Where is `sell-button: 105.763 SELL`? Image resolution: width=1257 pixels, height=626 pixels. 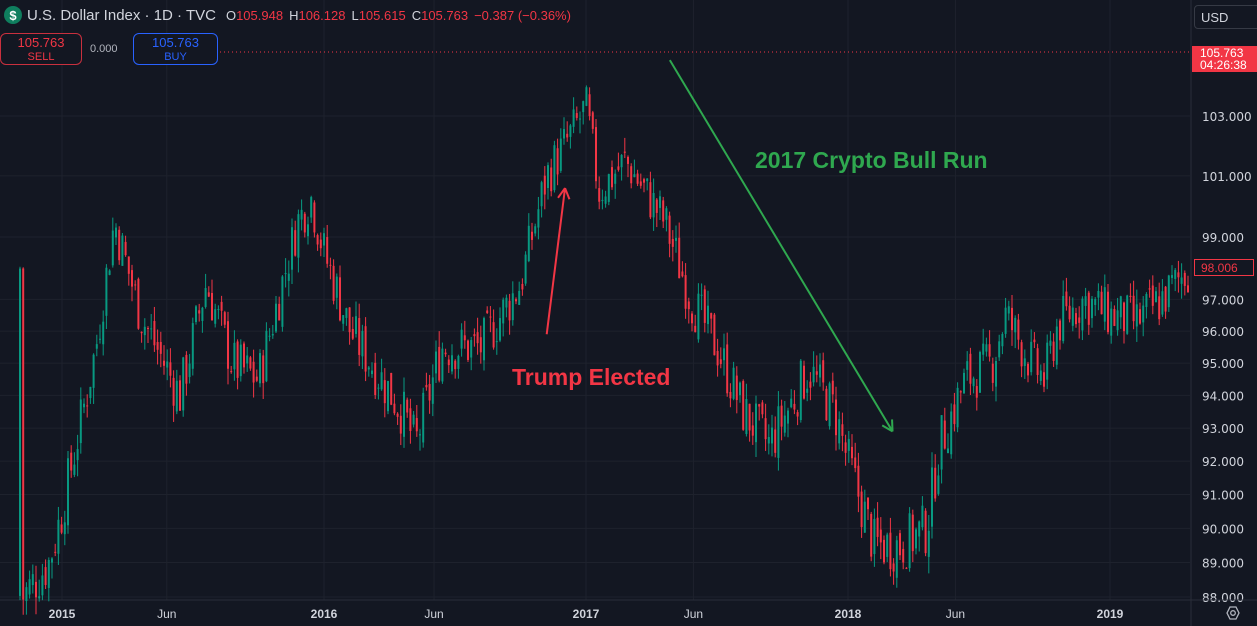
sell-button: 105.763 SELL is located at coordinates (41, 49).